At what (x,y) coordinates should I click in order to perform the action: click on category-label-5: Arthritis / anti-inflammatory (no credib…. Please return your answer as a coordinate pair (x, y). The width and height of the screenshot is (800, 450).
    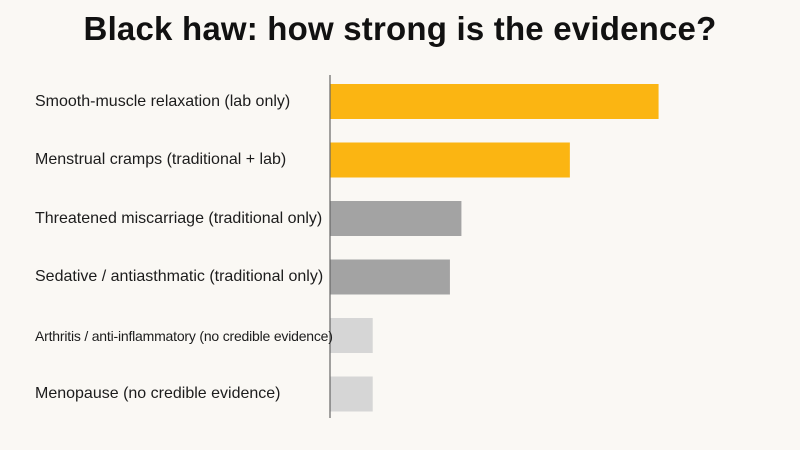
    Looking at the image, I should click on (184, 335).